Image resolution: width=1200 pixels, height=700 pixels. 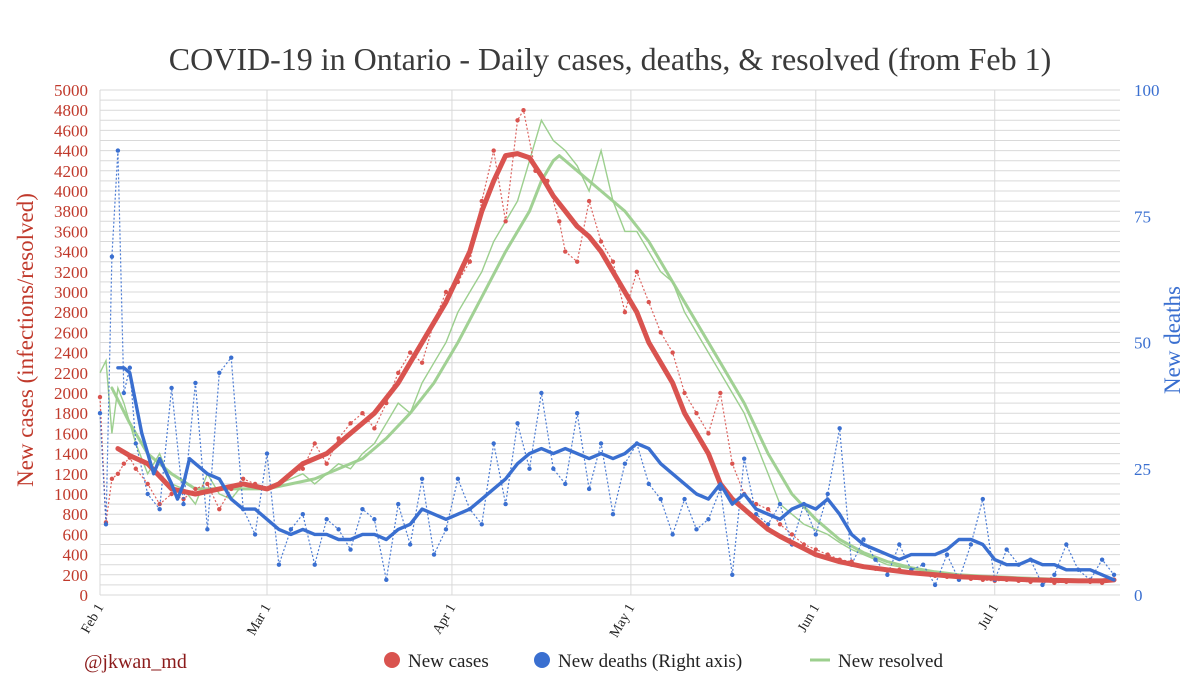 I want to click on y-tick-right: 0, so click(x=1138, y=595).